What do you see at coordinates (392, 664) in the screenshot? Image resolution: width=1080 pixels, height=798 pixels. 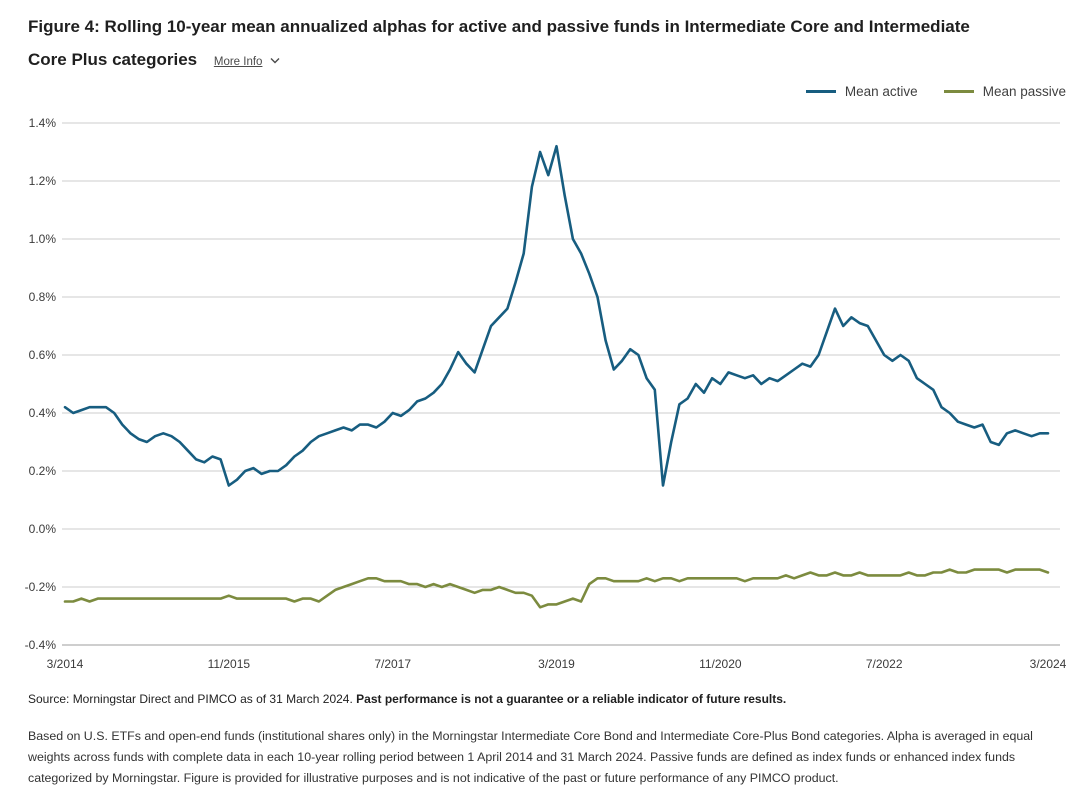 I see `x-axis-tick-label: 7/2017` at bounding box center [392, 664].